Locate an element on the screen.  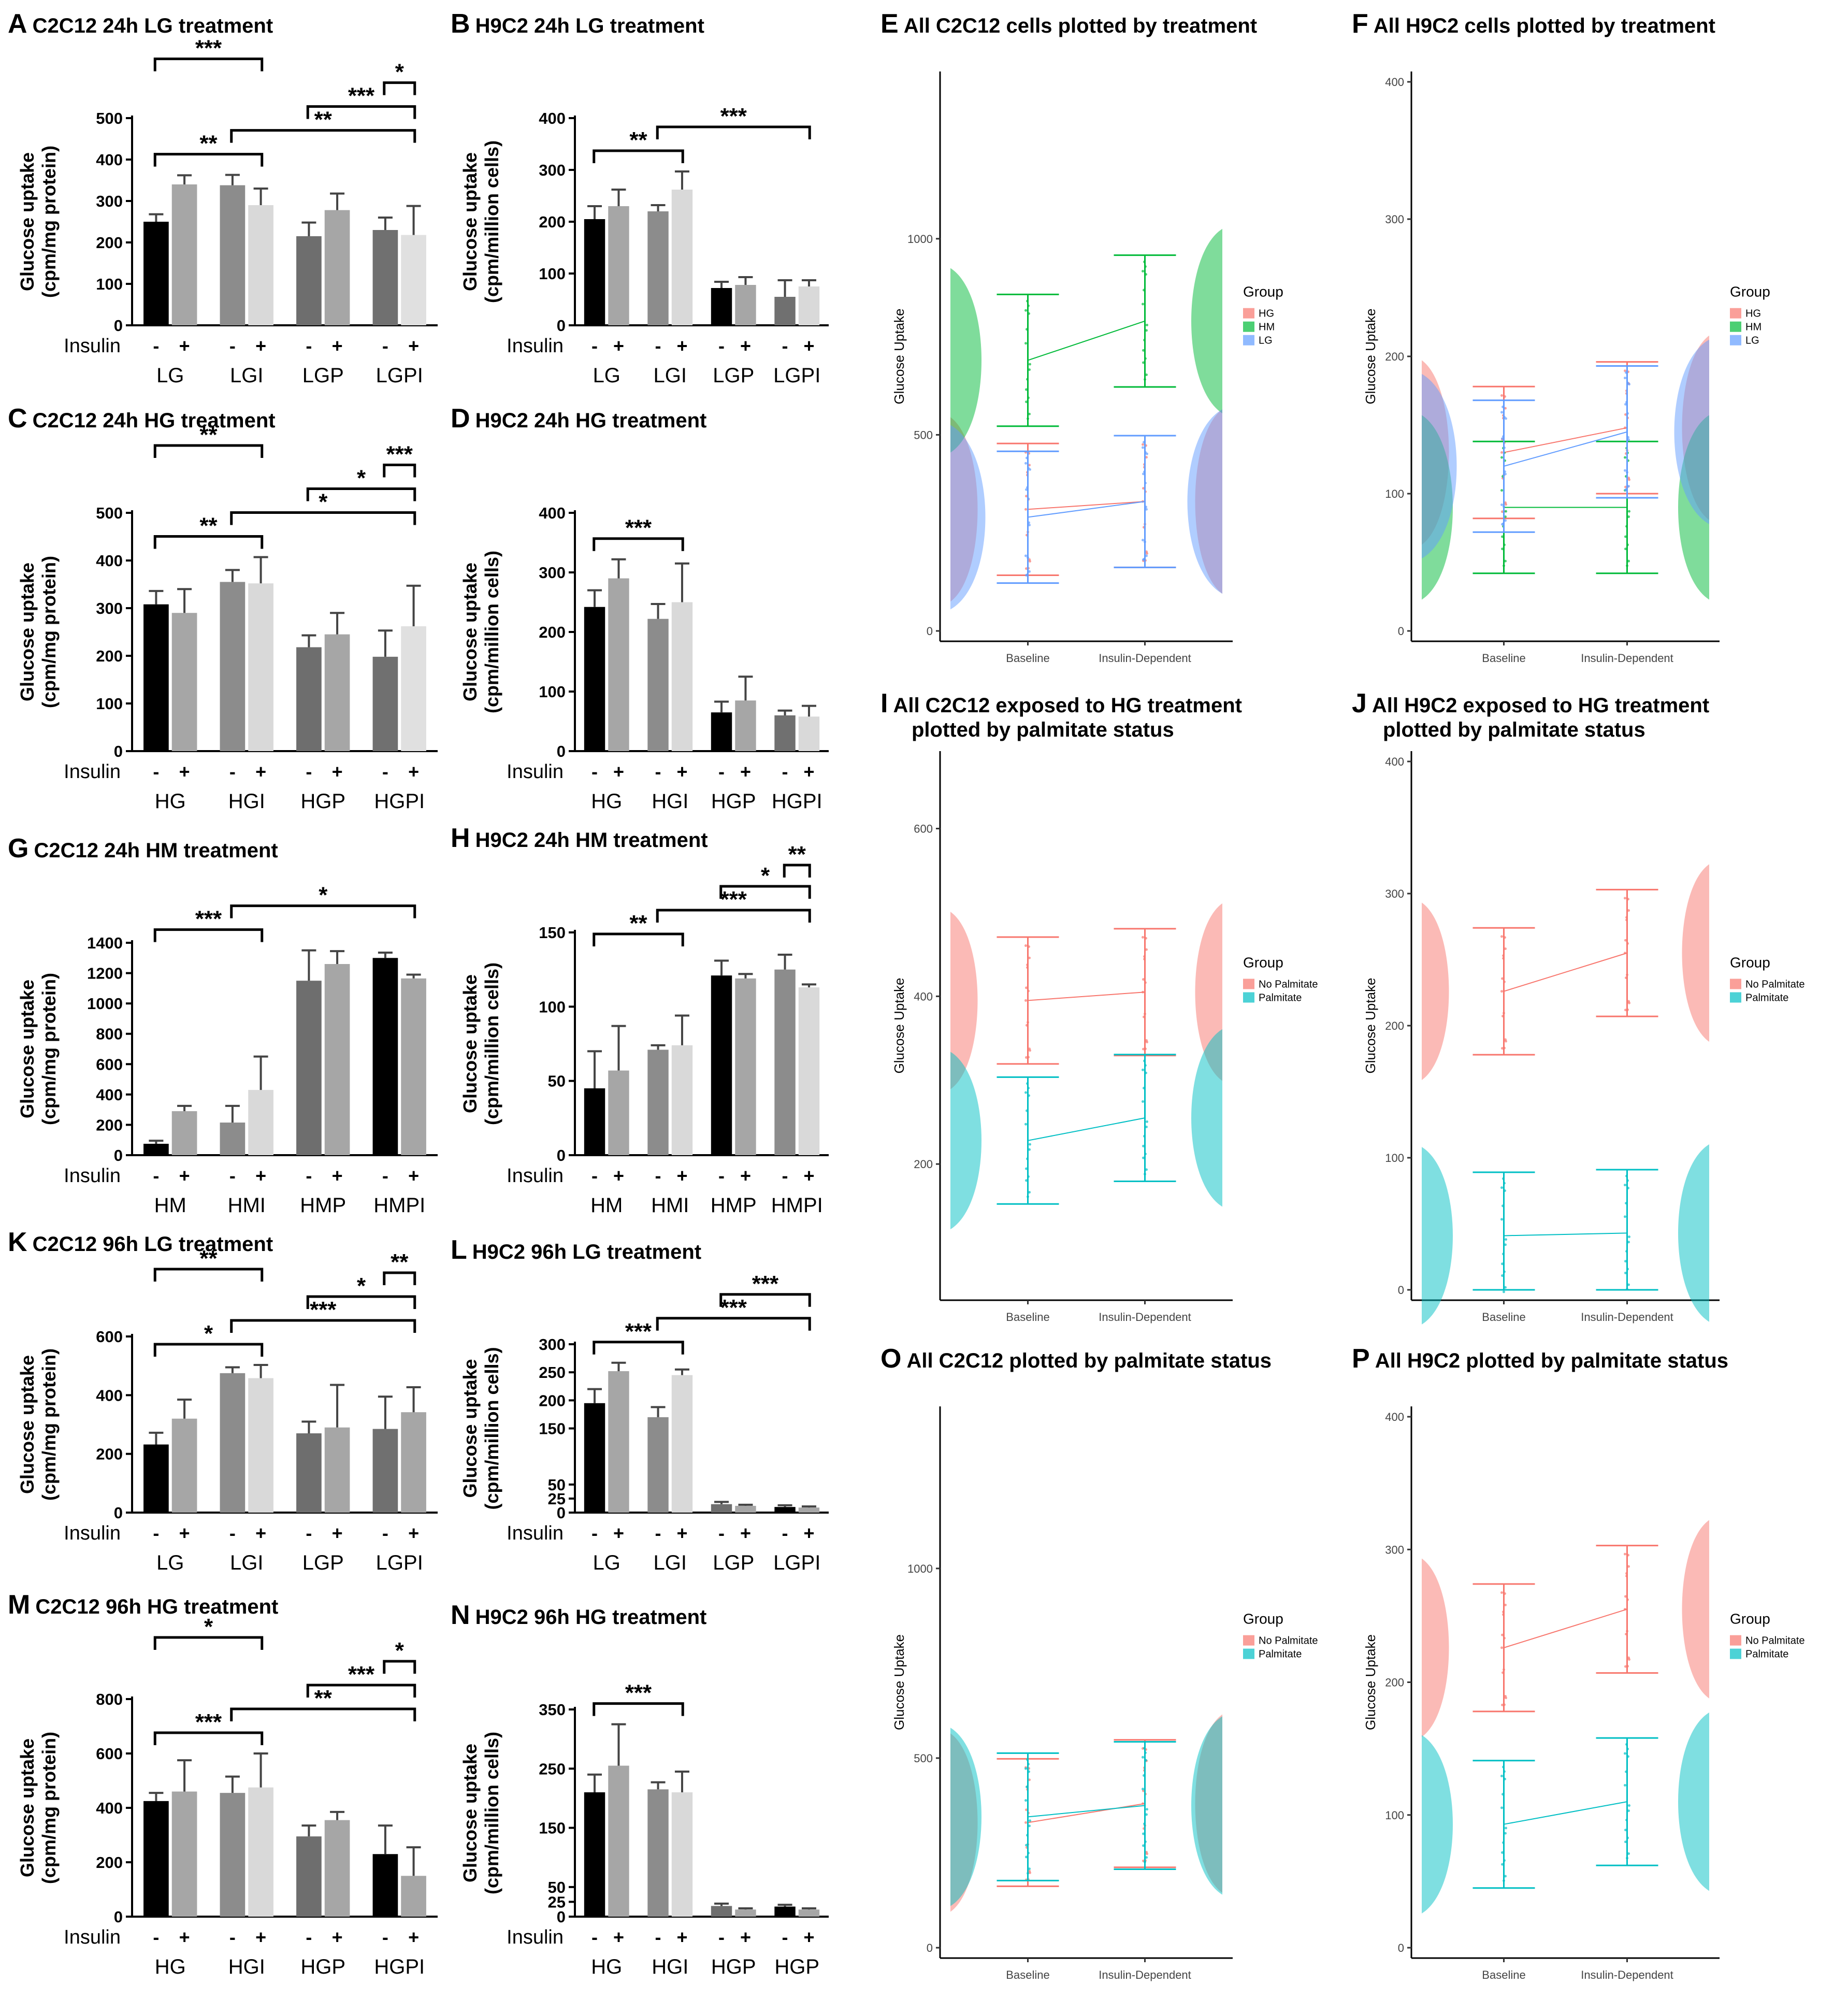
significance-label: * is located at coordinates (765, 875).